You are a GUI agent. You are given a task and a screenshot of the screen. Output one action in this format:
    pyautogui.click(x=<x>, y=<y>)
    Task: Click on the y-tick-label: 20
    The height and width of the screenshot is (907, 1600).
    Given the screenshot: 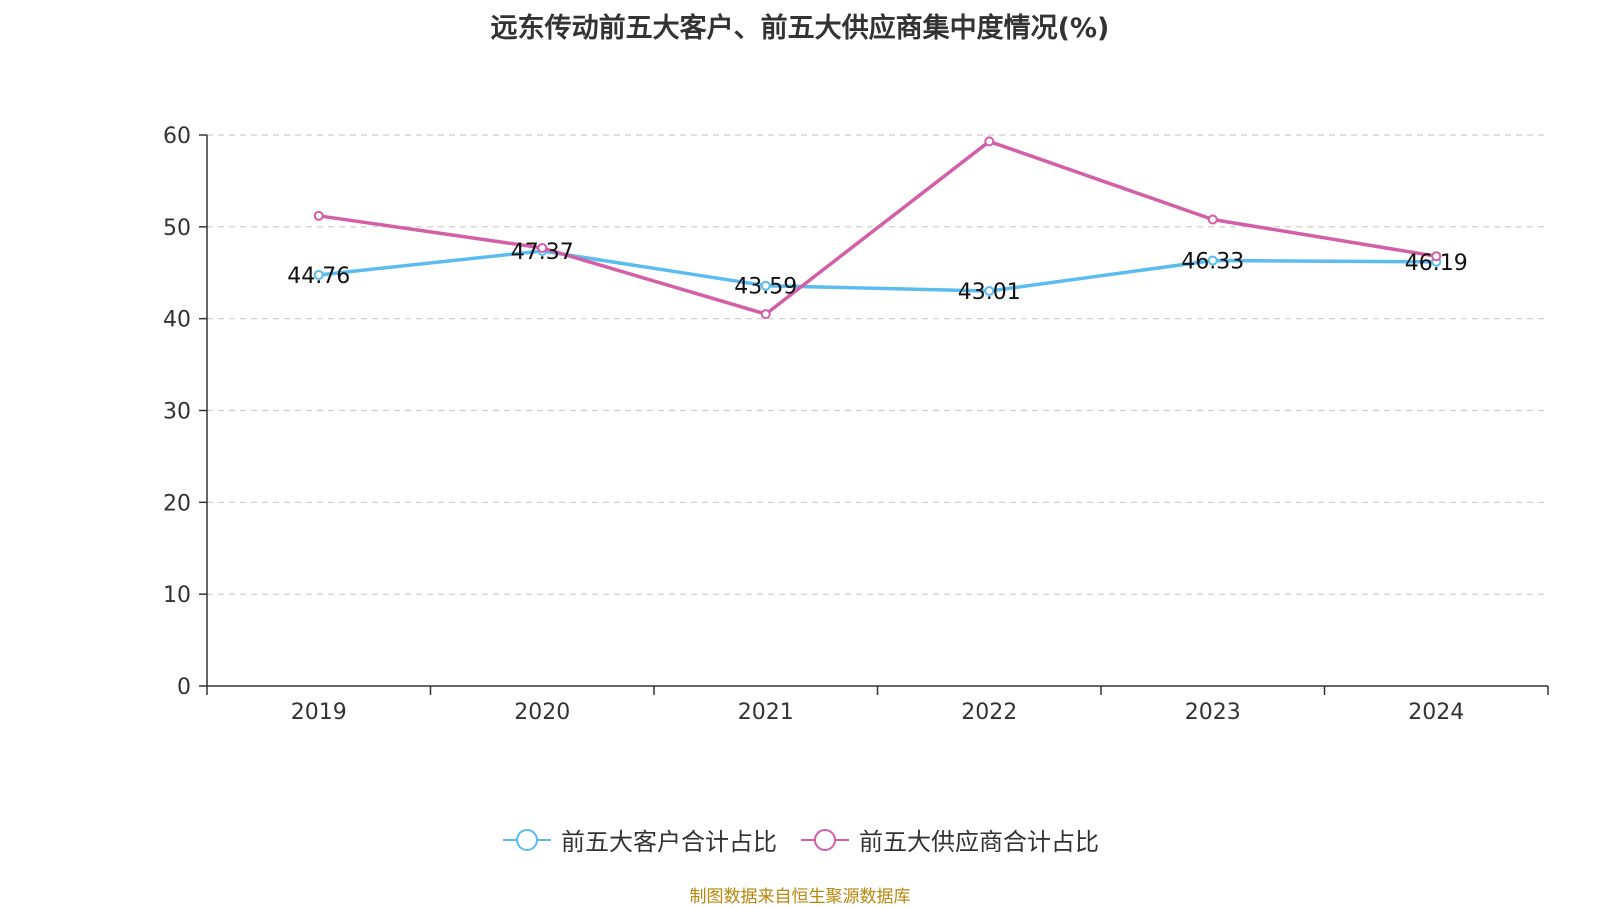 What is the action you would take?
    pyautogui.click(x=177, y=503)
    